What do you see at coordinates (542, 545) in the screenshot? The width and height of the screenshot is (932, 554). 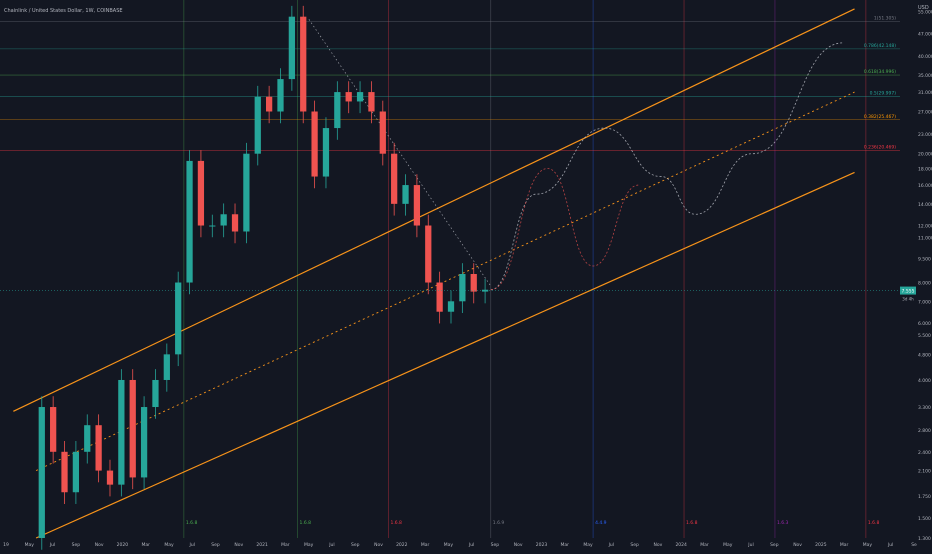 I see `time-tick-label: 2023` at bounding box center [542, 545].